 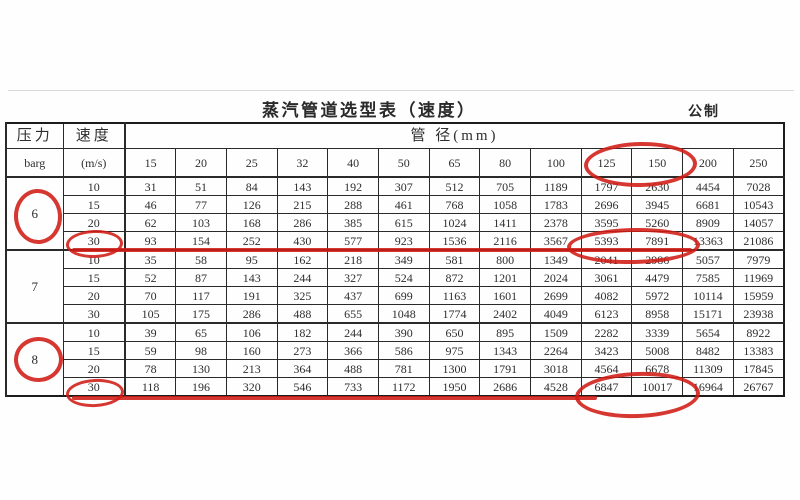 I want to click on value-cell: 7979, so click(x=758, y=259).